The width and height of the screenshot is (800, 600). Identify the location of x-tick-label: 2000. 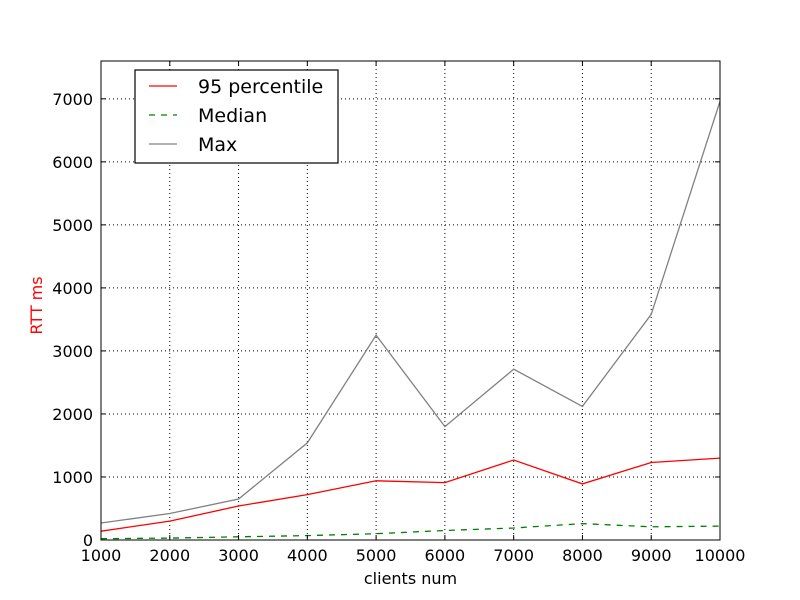
(169, 555).